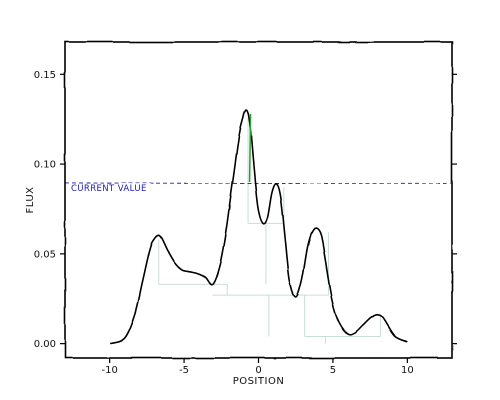 Image resolution: width=500 pixels, height=400 pixels. I want to click on y-tick-label: 0.15, so click(45, 75).